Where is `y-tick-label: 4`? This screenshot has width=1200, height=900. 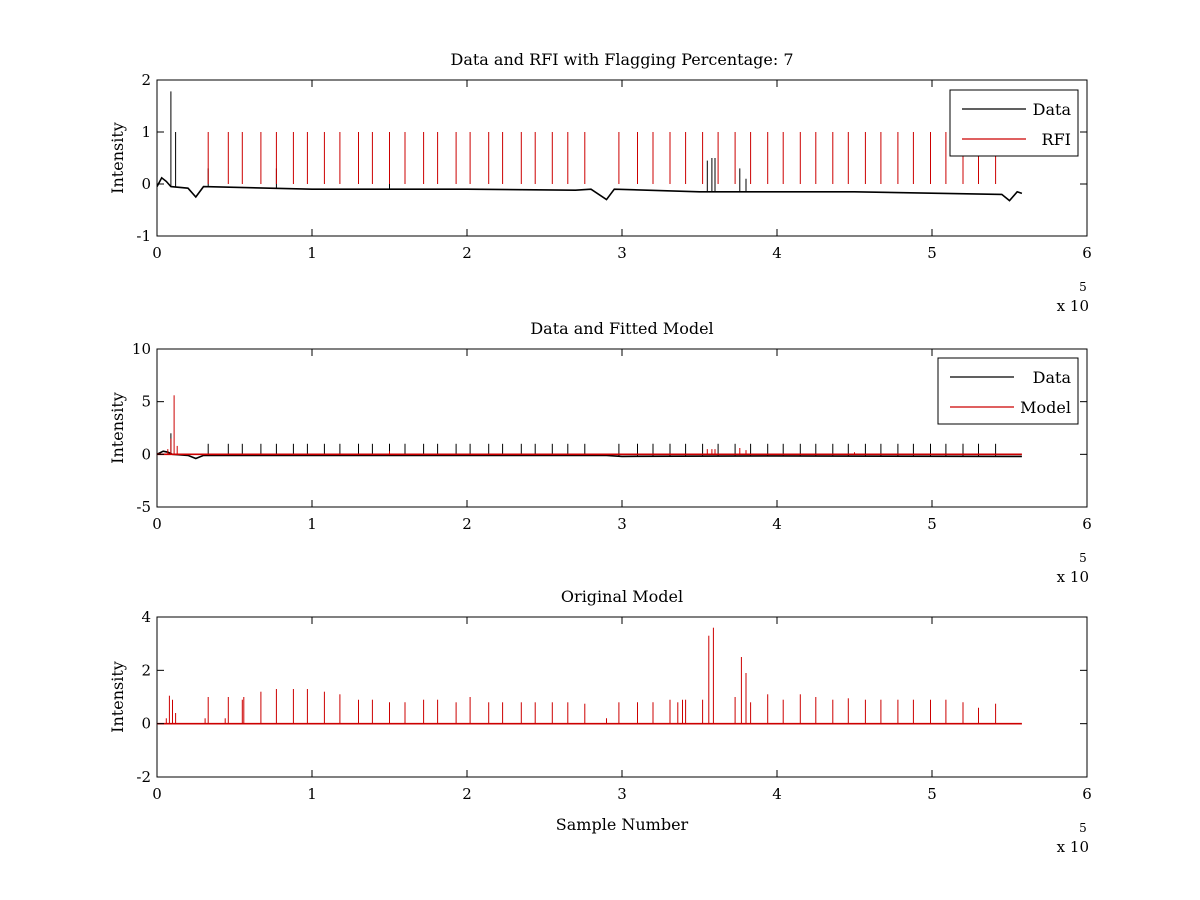 y-tick-label: 4 is located at coordinates (146, 617).